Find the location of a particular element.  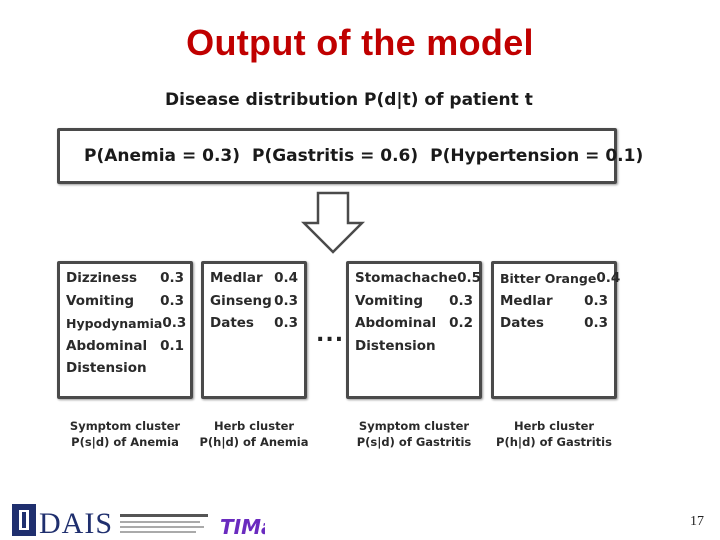

distribution-gastritis: P(Gastritis = 0.6) is located at coordinates (335, 156).